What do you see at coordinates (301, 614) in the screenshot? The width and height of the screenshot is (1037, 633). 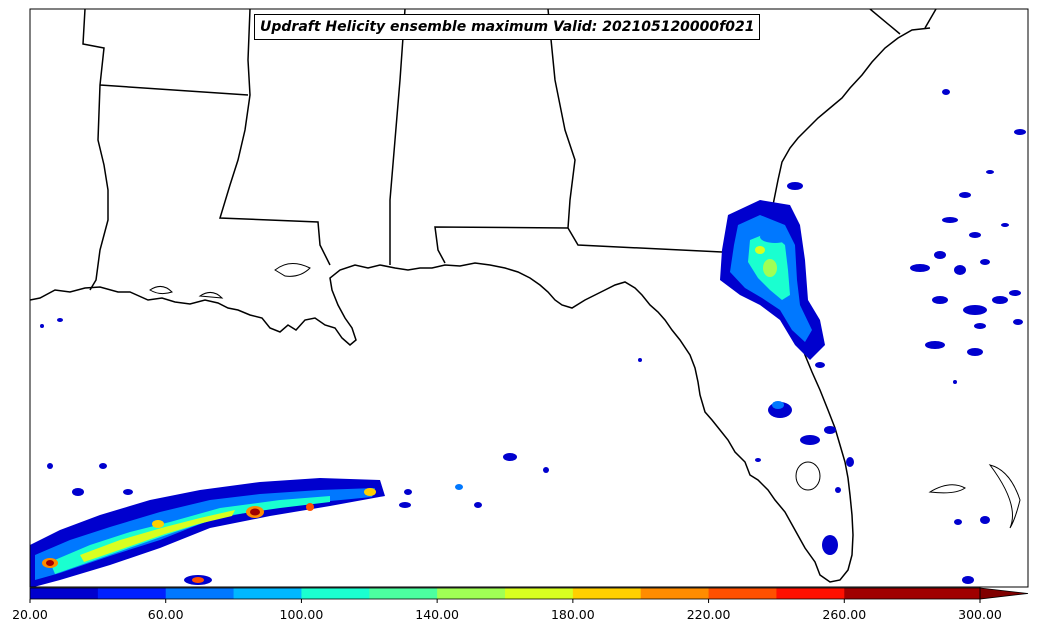 I see `colorbar-tick-label: 100.00` at bounding box center [301, 614].